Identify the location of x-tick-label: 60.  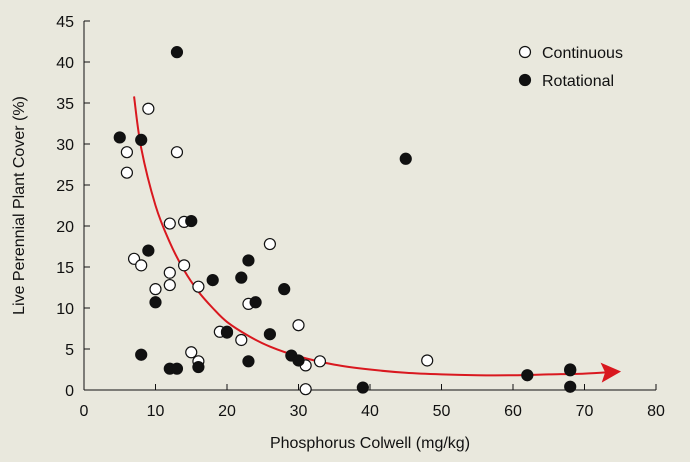
(513, 411).